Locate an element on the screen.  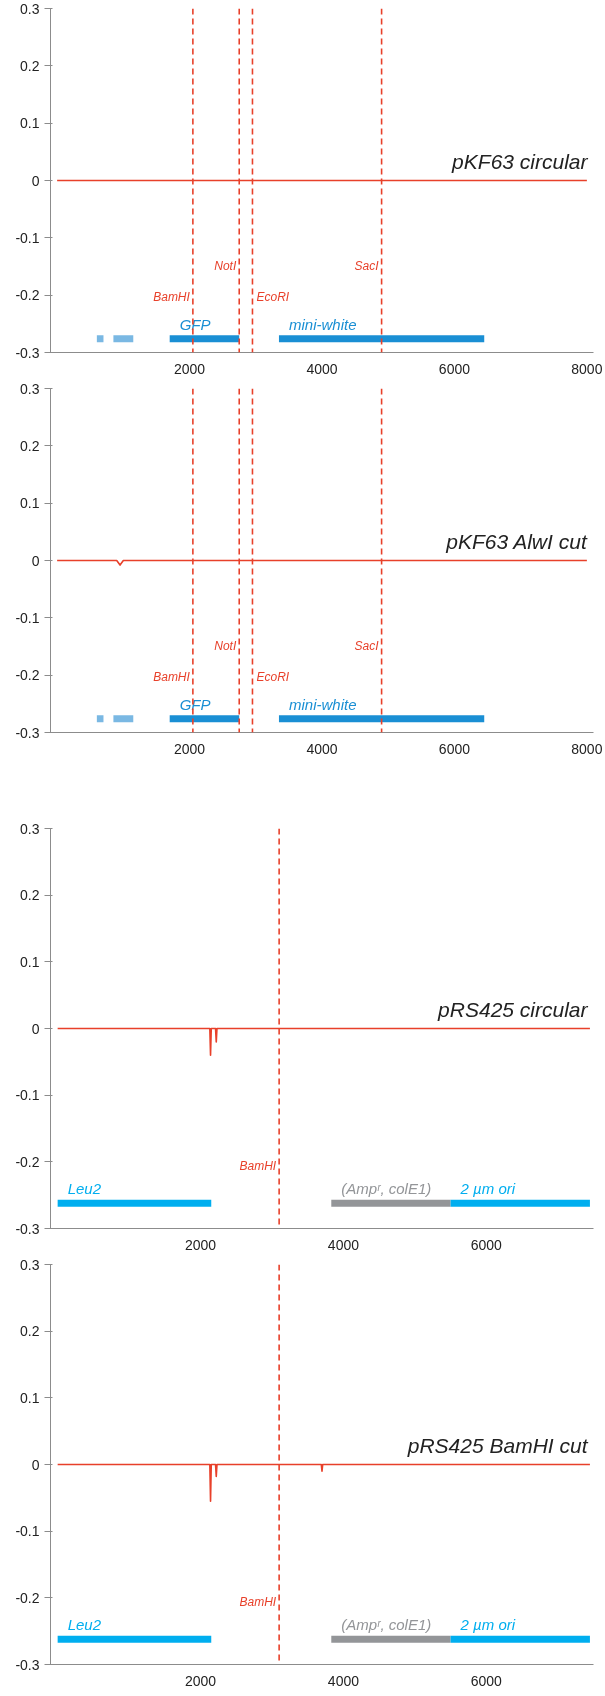
text: pRS425 circular is located at coordinates (513, 1009).